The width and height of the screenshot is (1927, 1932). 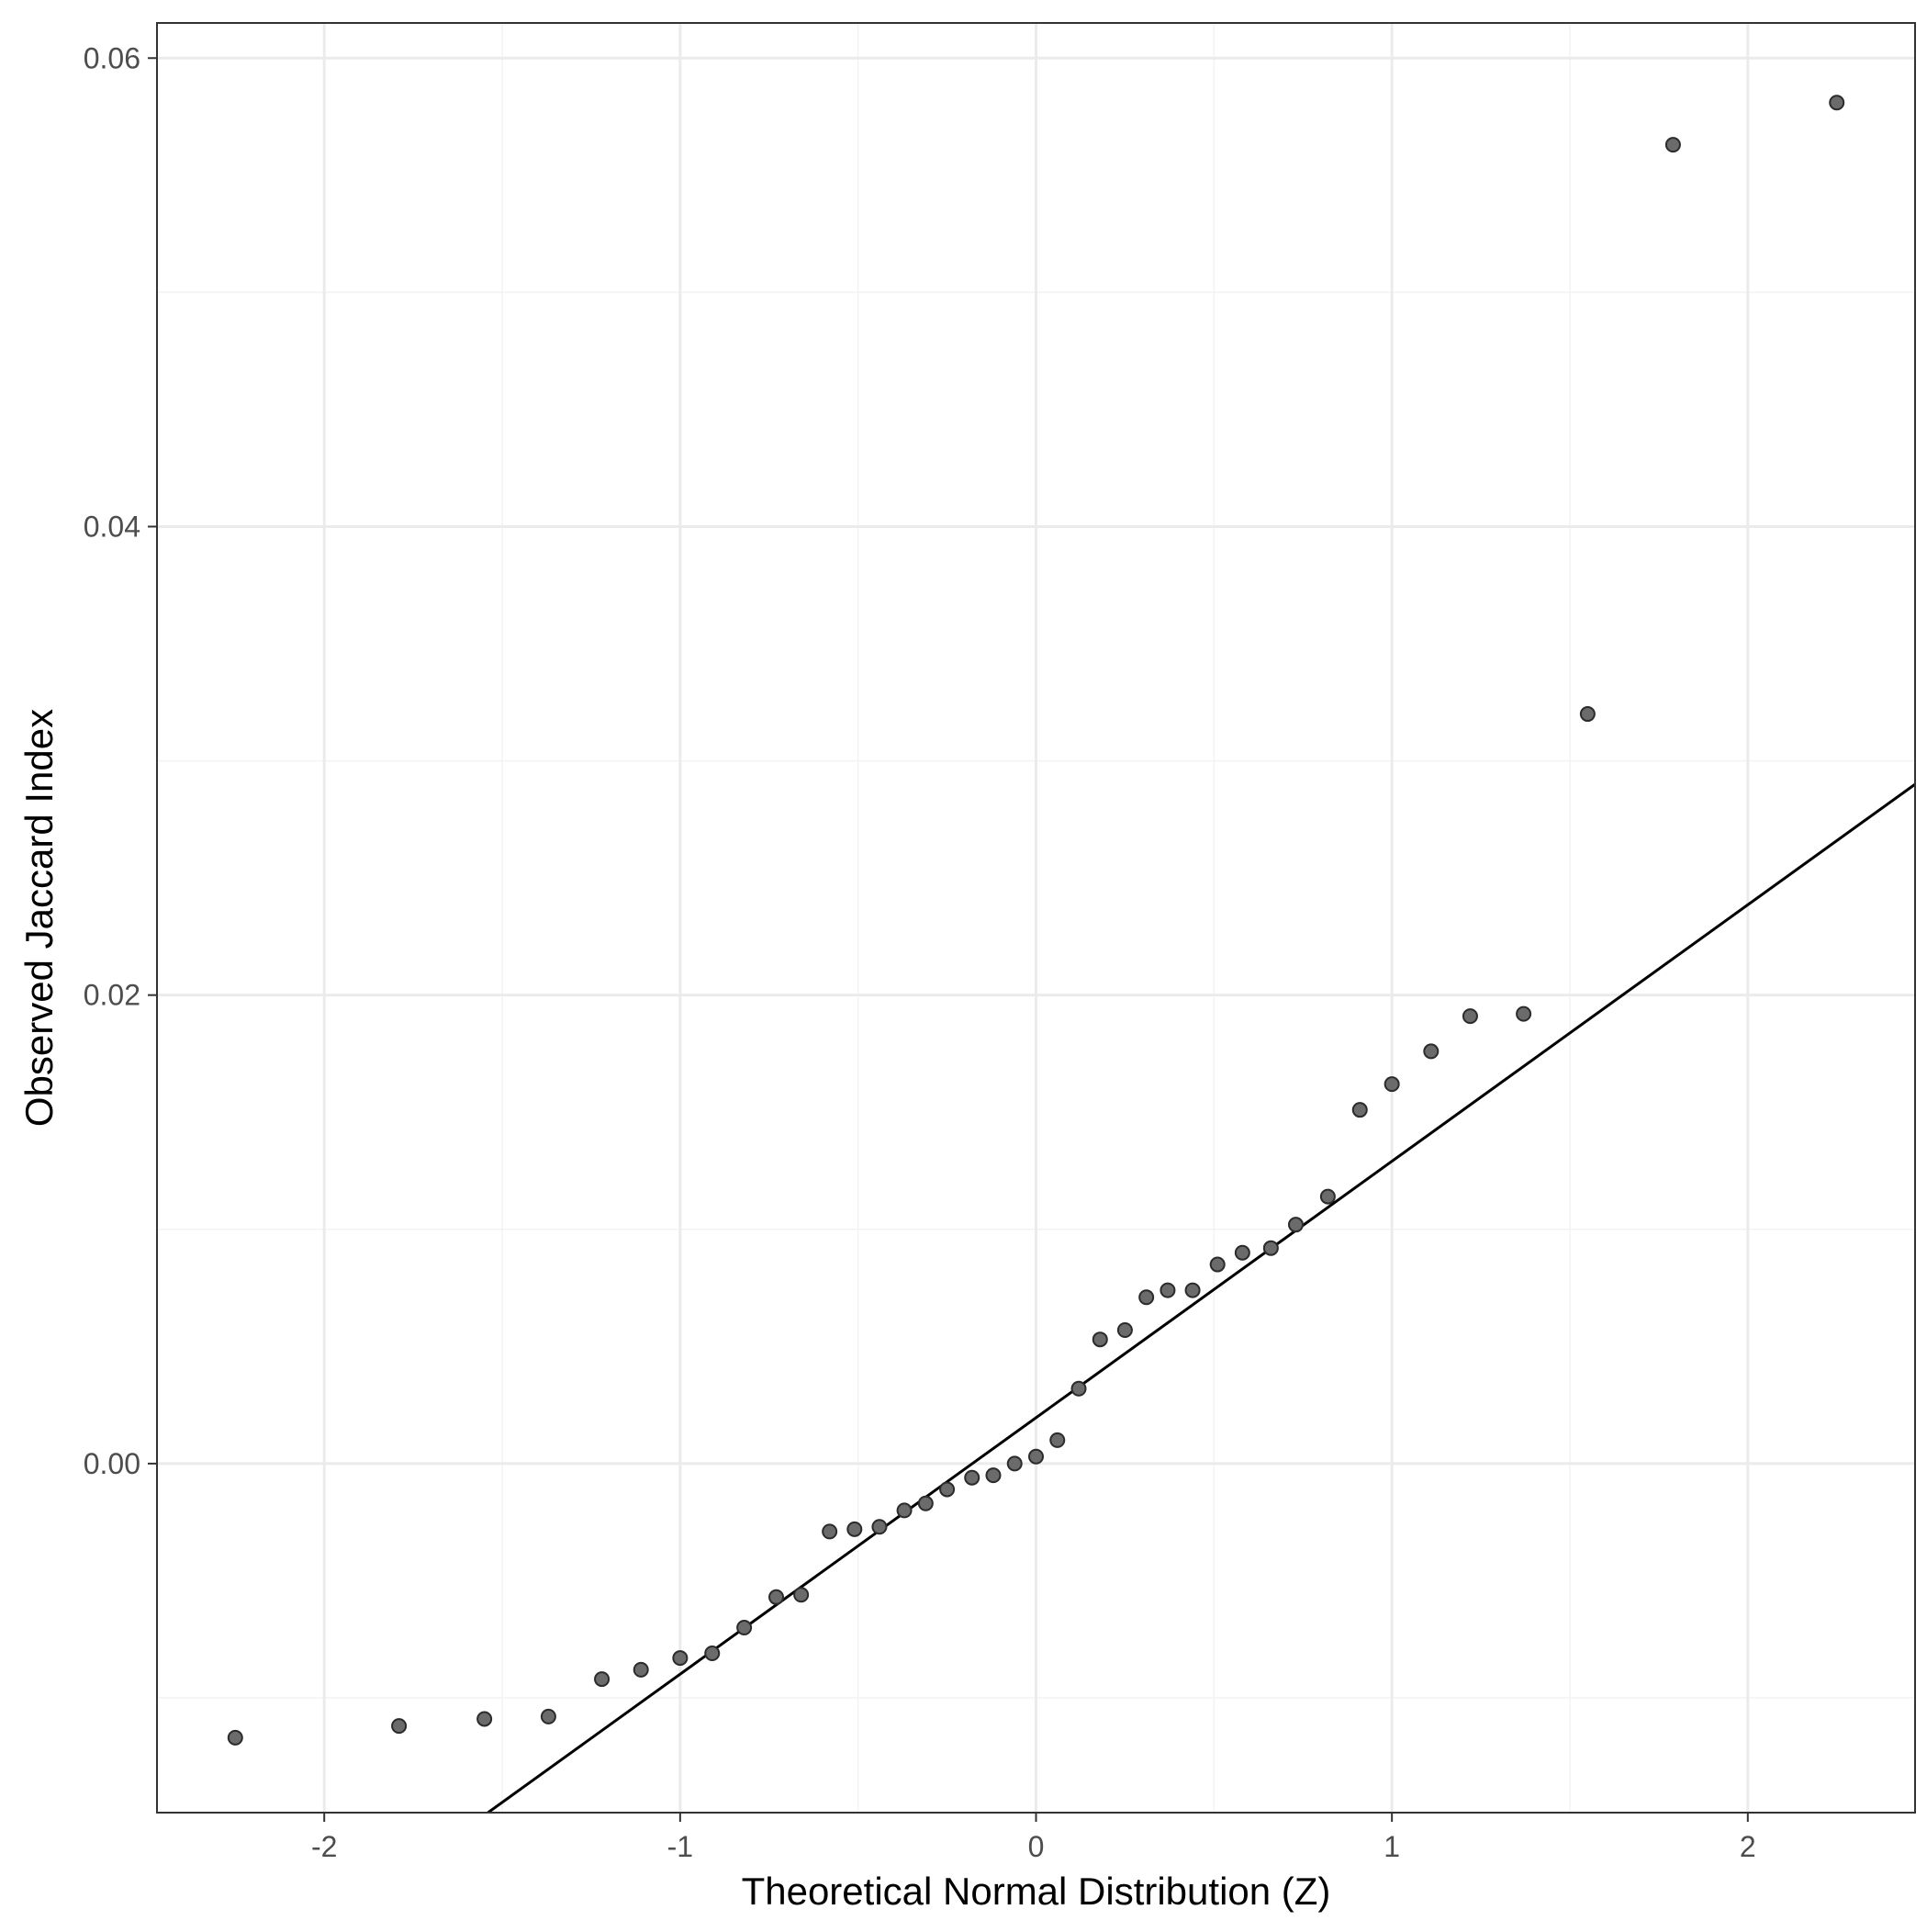 I want to click on y-axis-title: Observed Jaccard Index, so click(x=39, y=918).